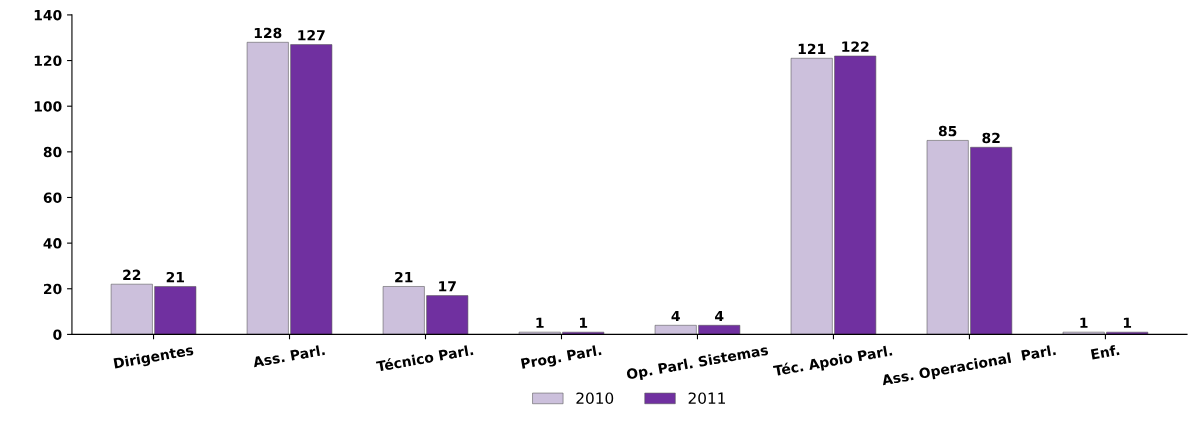 This screenshot has width=1199, height=426. I want to click on x-tick-label: Prog. Parl., so click(561, 358).